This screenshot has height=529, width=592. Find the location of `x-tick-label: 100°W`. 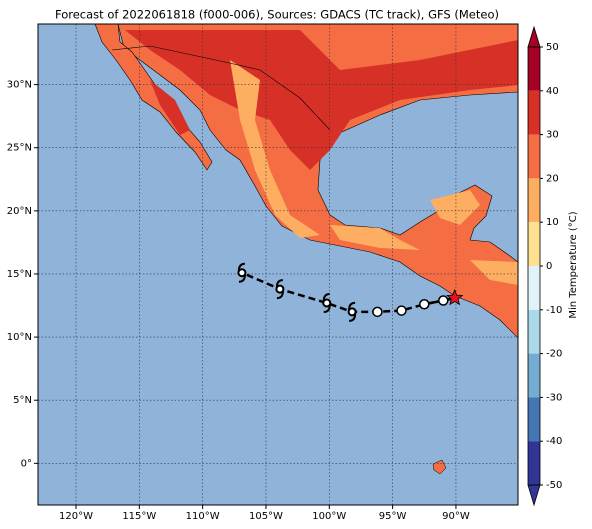

x-tick-label: 100°W is located at coordinates (329, 516).